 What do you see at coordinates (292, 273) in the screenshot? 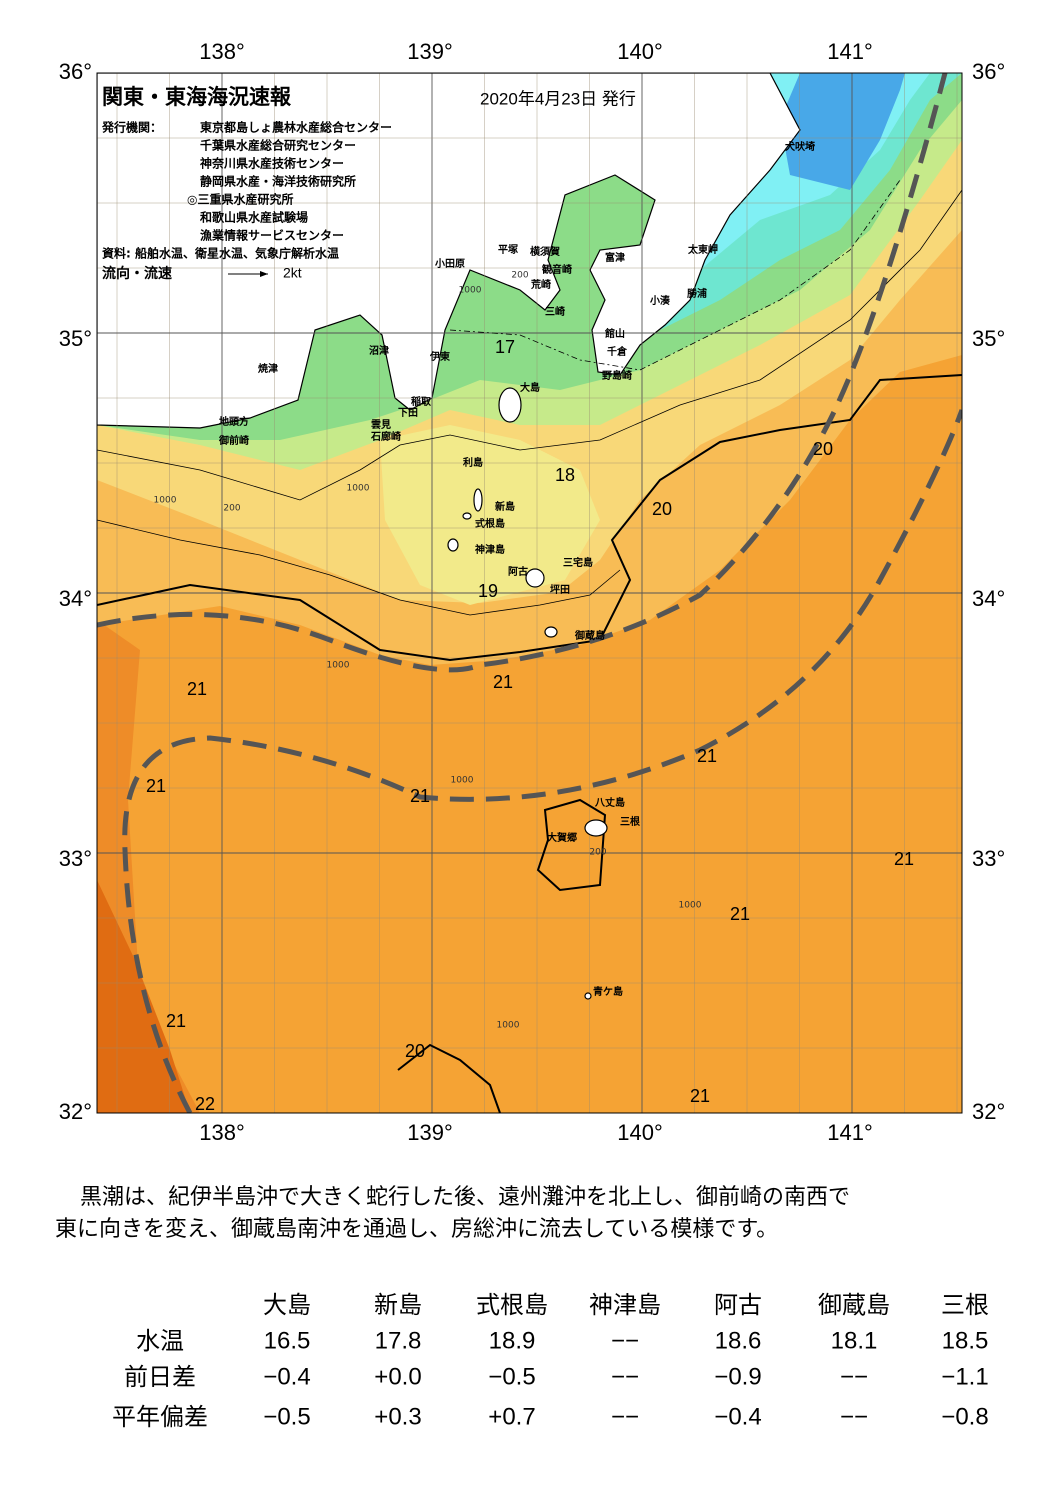
I see `legend-unit: 2kt` at bounding box center [292, 273].